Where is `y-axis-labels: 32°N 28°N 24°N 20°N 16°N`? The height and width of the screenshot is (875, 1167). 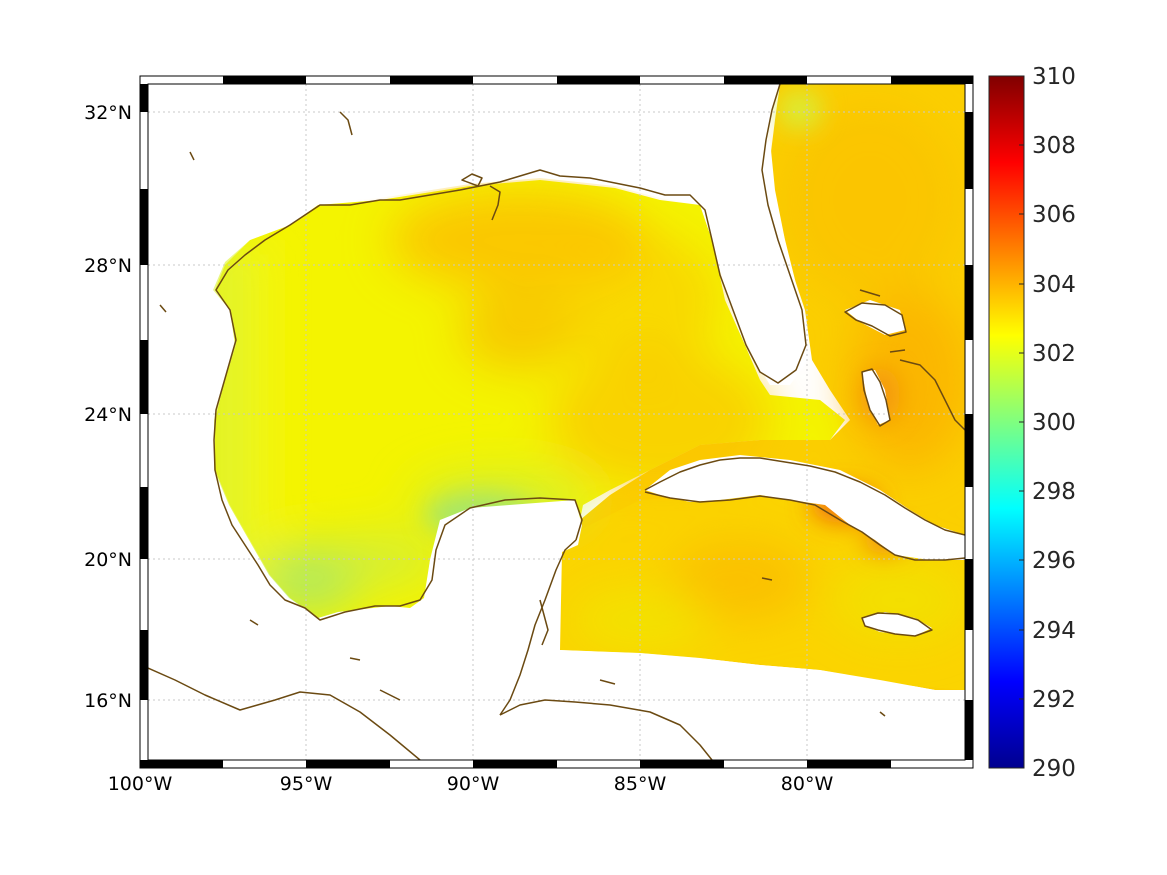 y-axis-labels: 32°N 28°N 24°N 20°N 16°N is located at coordinates (108, 407).